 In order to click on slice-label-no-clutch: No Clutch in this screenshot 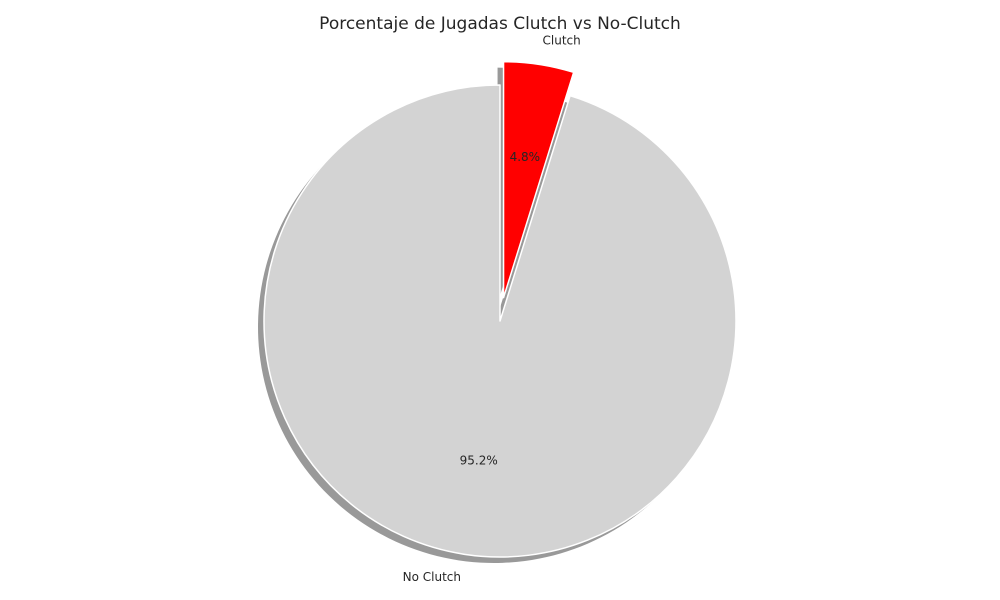, I will do `click(432, 577)`.